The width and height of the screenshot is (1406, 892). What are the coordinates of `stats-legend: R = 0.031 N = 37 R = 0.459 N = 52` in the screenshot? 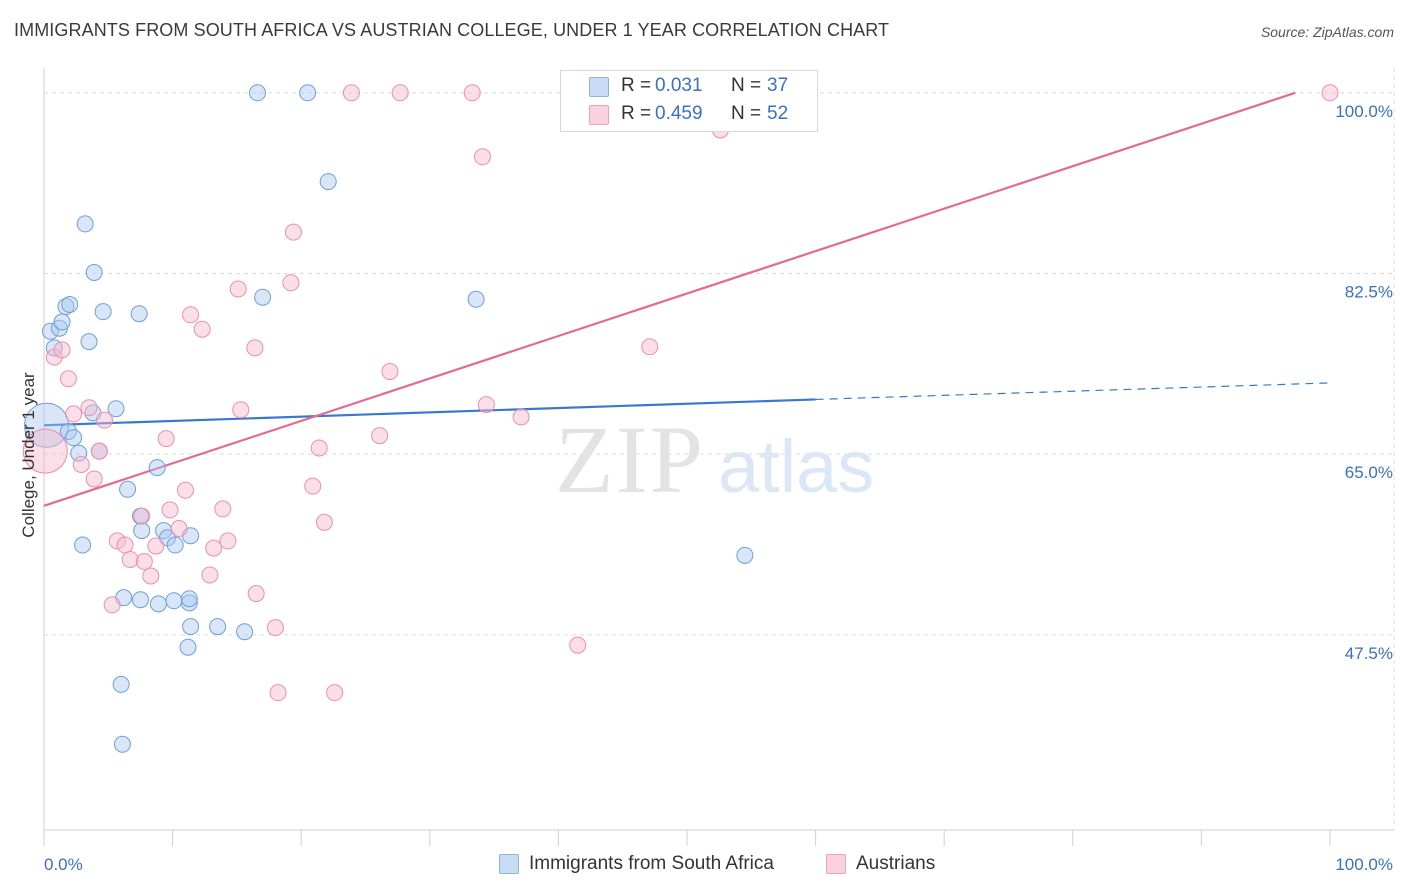 It's located at (689, 101).